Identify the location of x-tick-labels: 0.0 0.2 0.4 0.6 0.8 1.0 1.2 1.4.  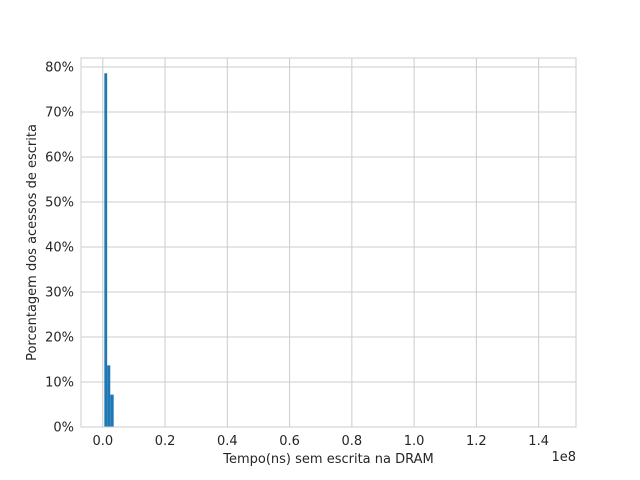
(320, 441).